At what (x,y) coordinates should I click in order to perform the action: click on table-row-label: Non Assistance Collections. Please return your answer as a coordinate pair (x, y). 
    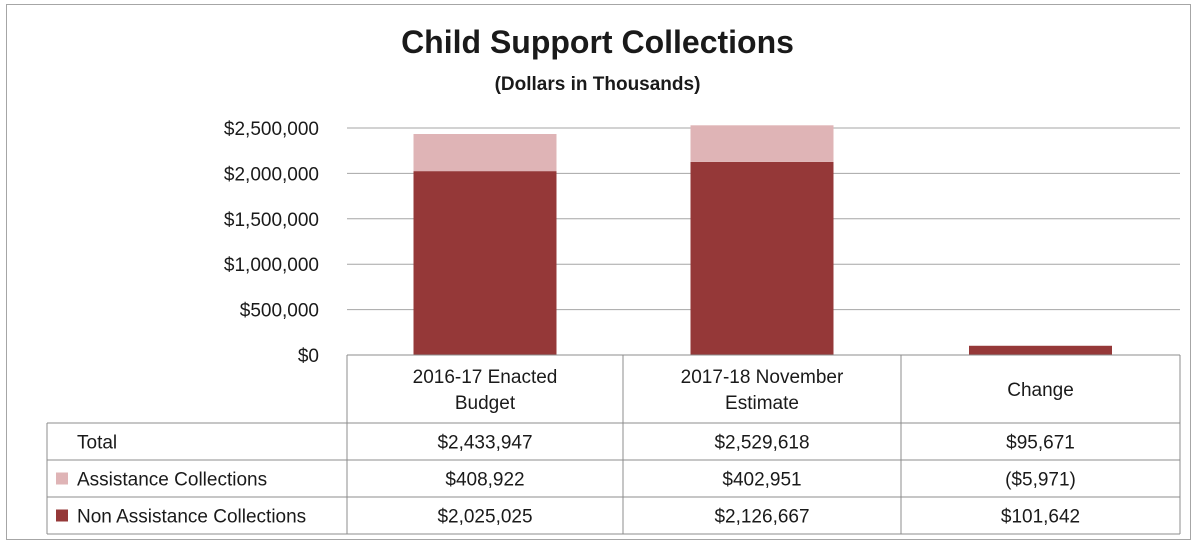
    Looking at the image, I should click on (191, 517).